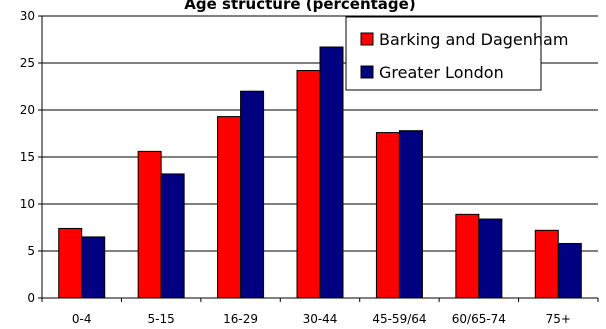  I want to click on legend-label: Greater London, so click(441, 72).